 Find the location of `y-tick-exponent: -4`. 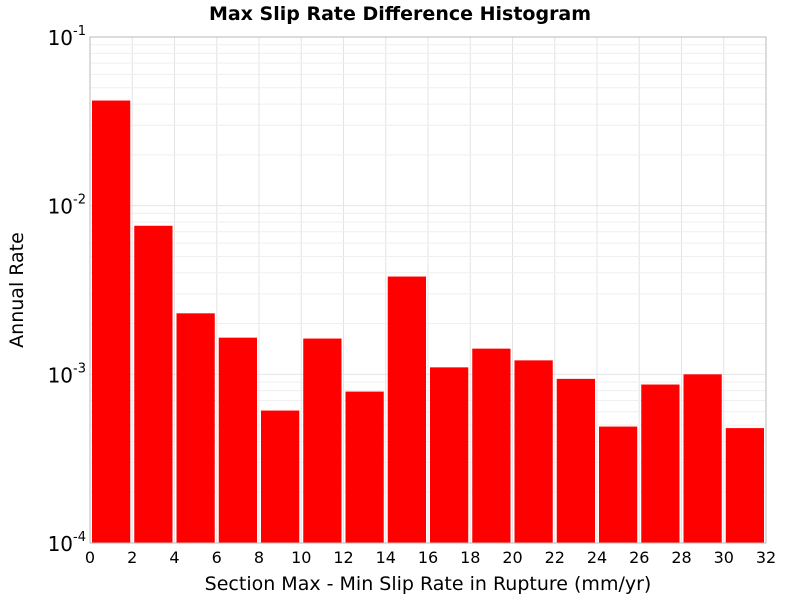

y-tick-exponent: -4 is located at coordinates (79, 537).